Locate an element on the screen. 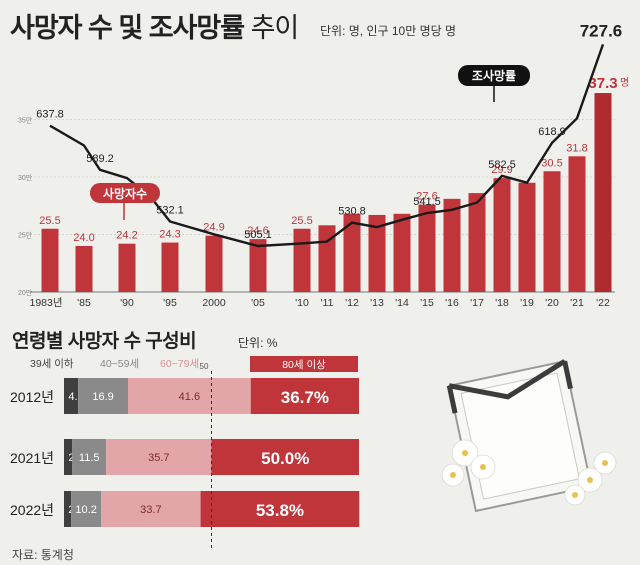  reference-label: 50 is located at coordinates (204, 366).